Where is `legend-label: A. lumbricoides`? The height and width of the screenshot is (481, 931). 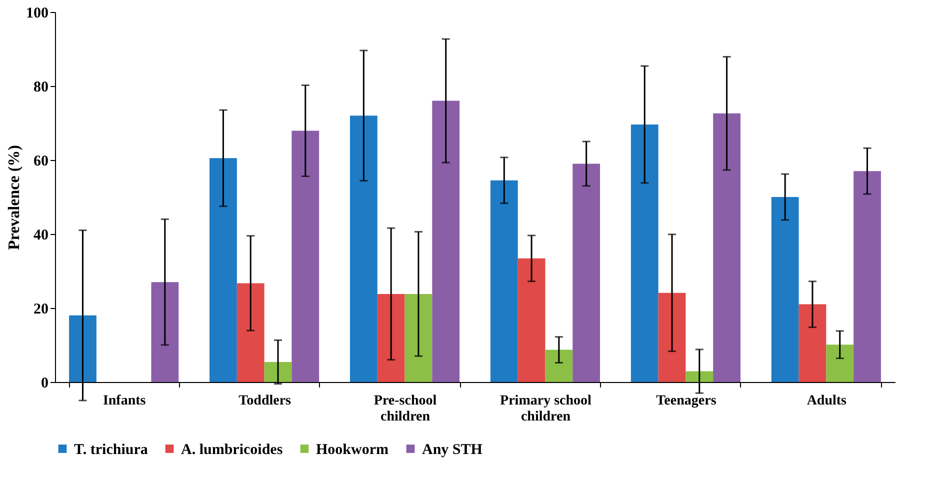 legend-label: A. lumbricoides is located at coordinates (232, 450).